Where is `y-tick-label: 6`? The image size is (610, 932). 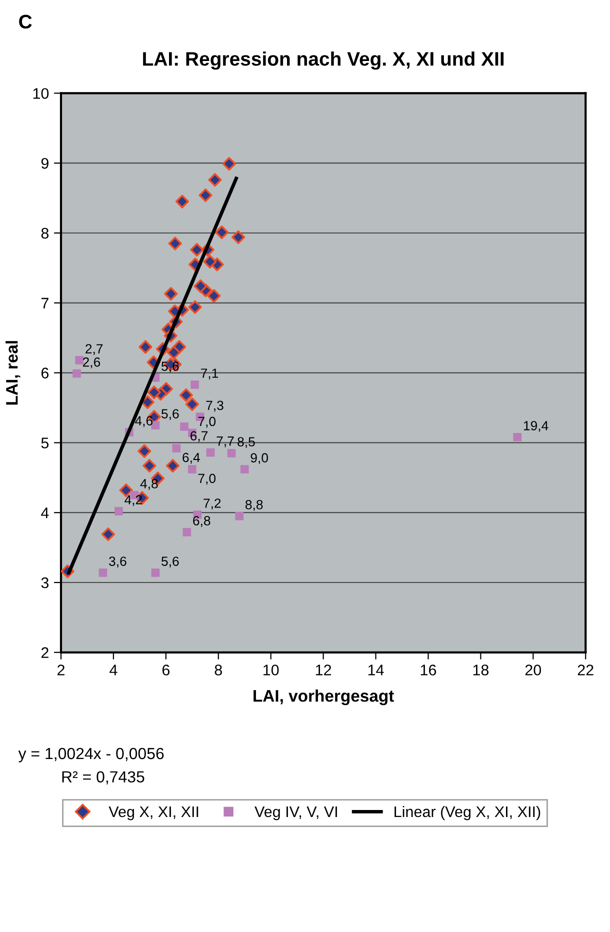
y-tick-label: 6 is located at coordinates (45, 373).